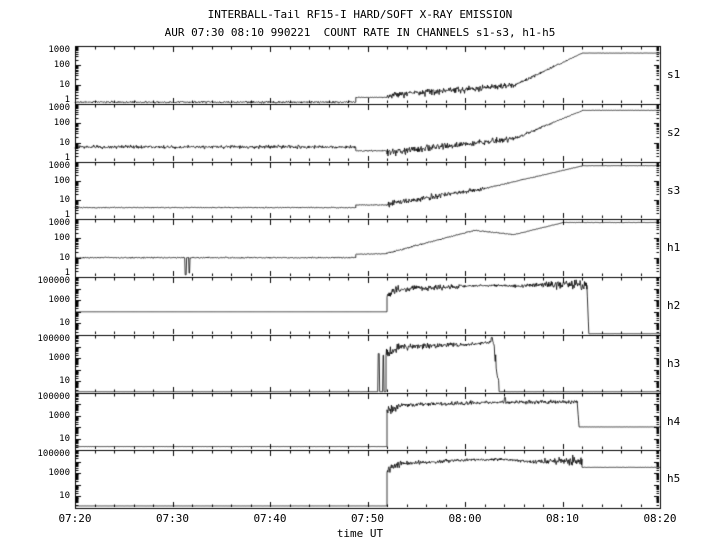  Describe the element at coordinates (360, 533) in the screenshot. I see `x-axis-label: time UT` at that location.